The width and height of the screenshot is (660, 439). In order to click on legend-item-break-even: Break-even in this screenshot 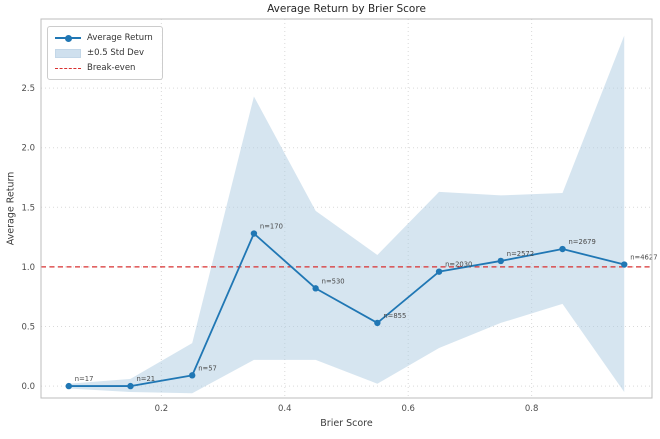, I will do `click(104, 68)`.